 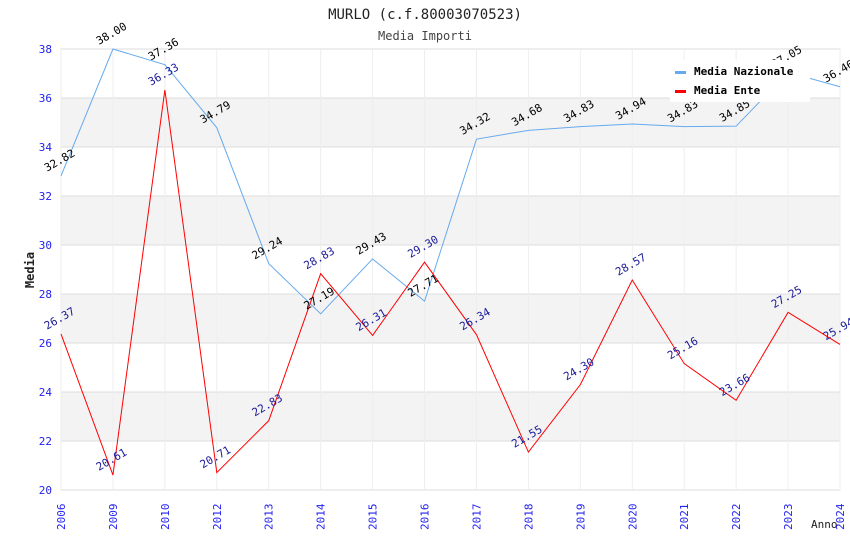 What do you see at coordinates (580, 517) in the screenshot?
I see `x-tick-label: 2019` at bounding box center [580, 517].